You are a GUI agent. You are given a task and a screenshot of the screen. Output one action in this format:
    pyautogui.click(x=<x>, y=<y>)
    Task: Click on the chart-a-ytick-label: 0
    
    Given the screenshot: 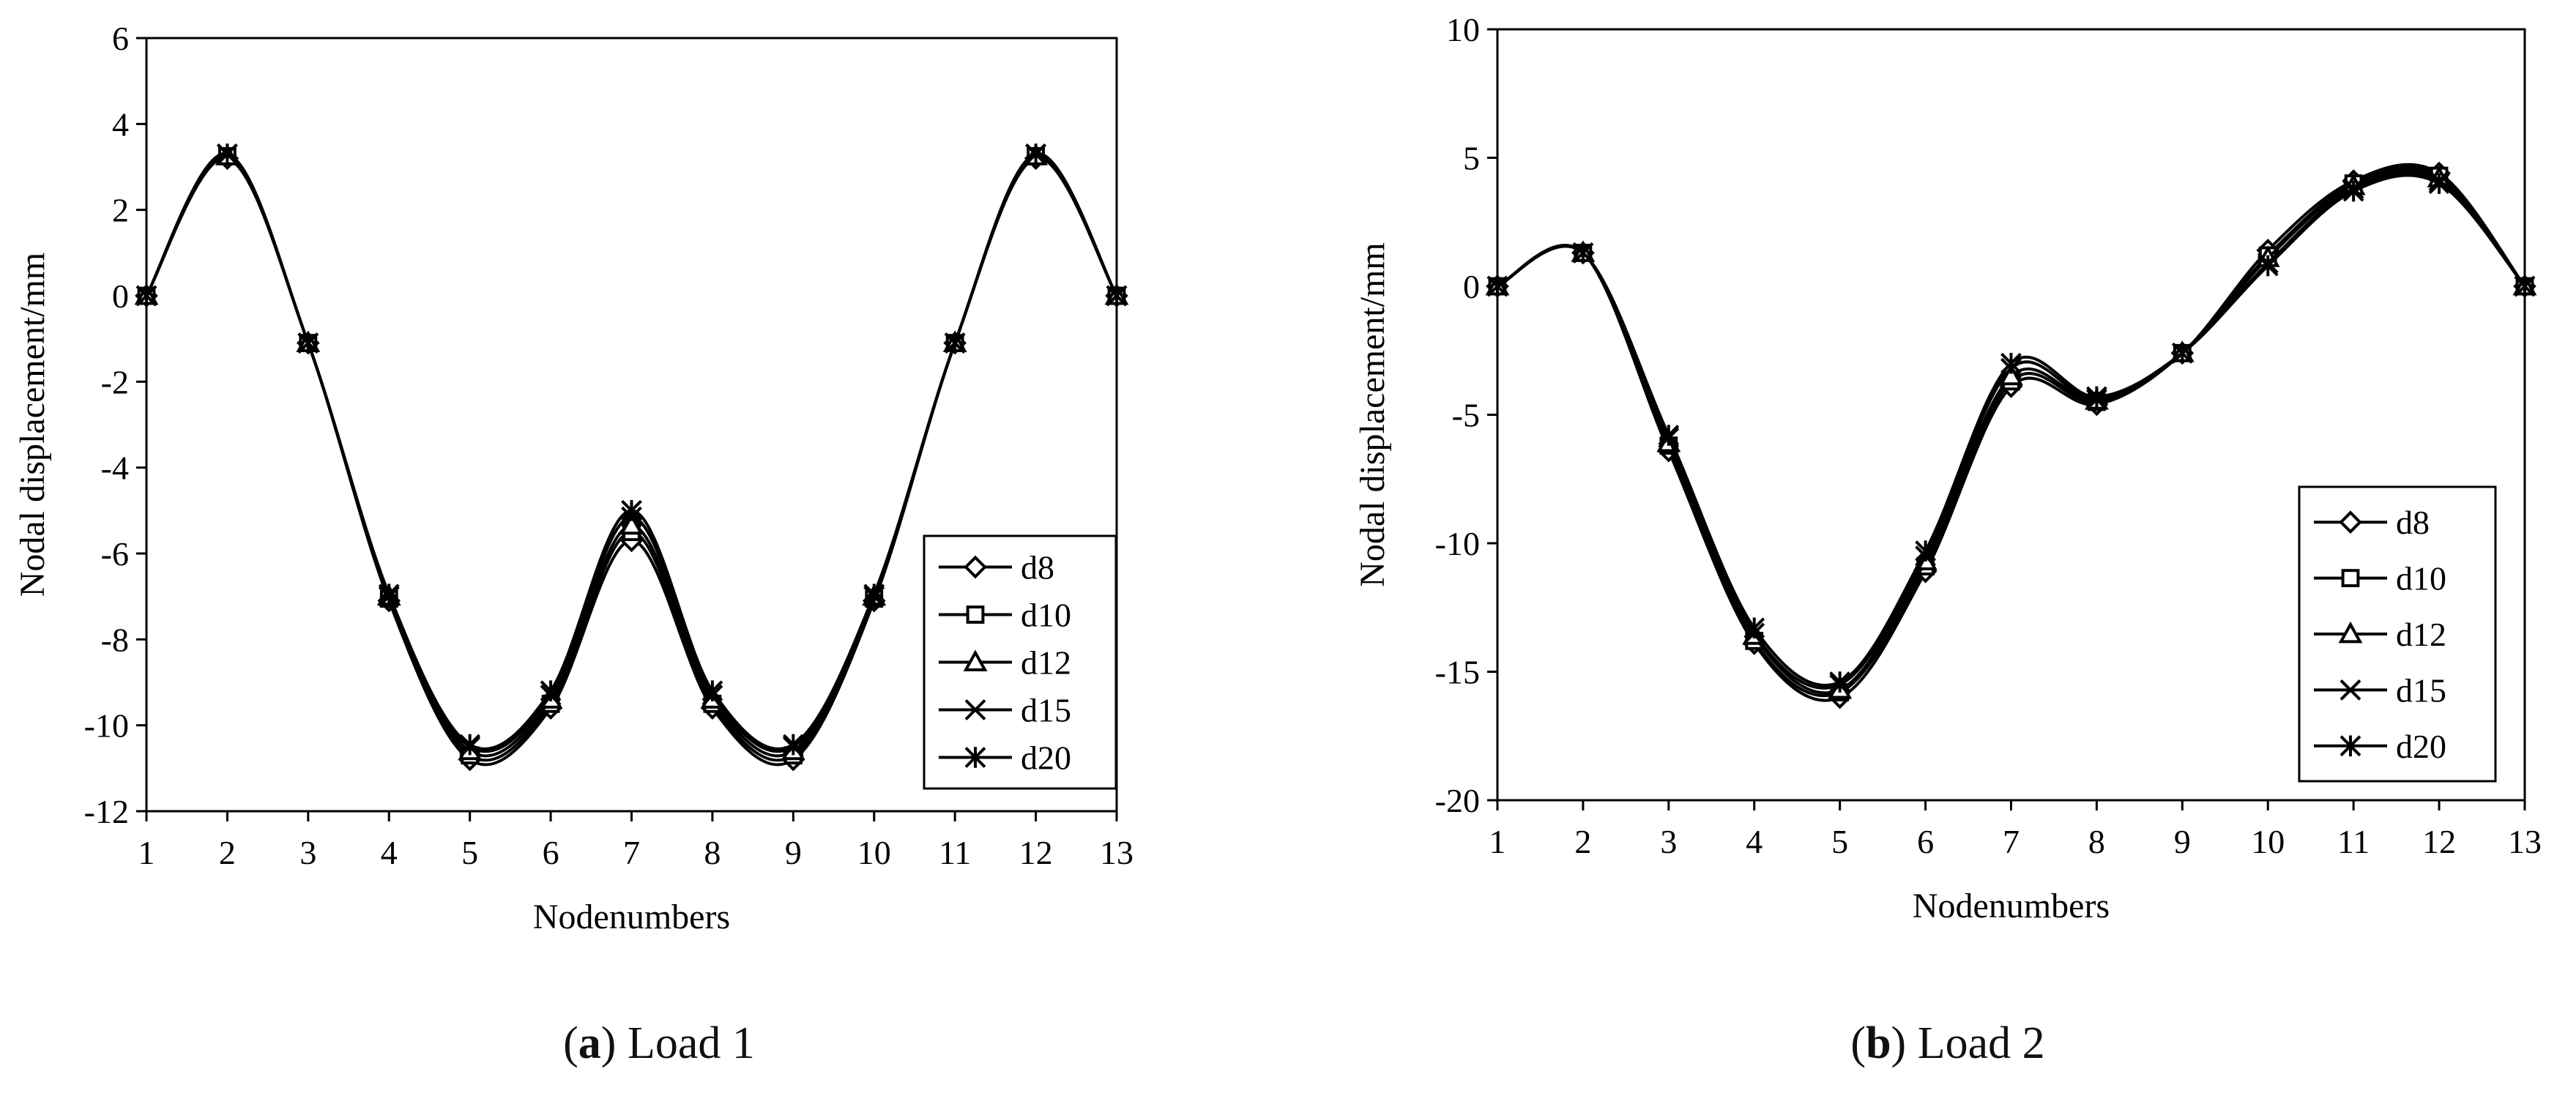 What is the action you would take?
    pyautogui.click(x=120, y=296)
    